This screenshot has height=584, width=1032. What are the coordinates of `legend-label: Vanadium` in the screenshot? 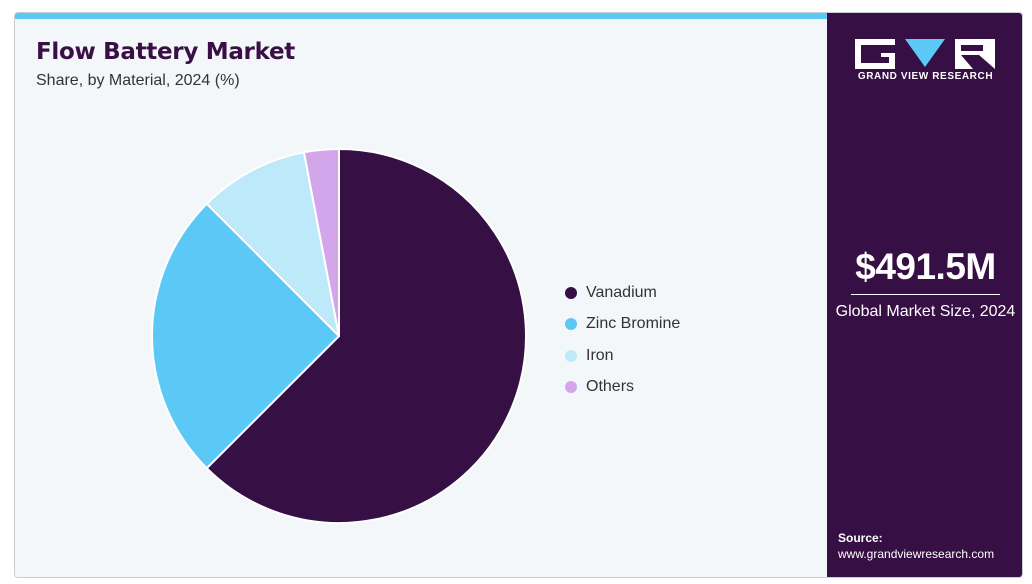 It's located at (621, 292).